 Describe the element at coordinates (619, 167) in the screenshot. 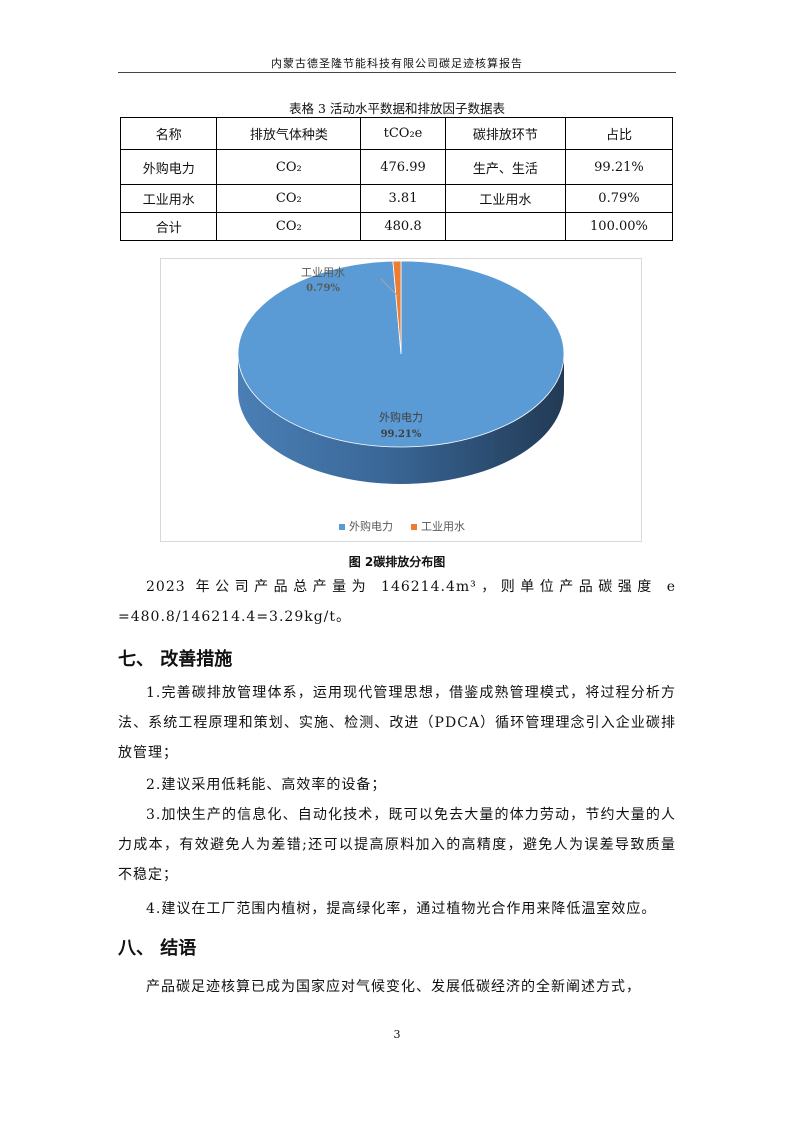

I see `cell: 99.21%` at that location.